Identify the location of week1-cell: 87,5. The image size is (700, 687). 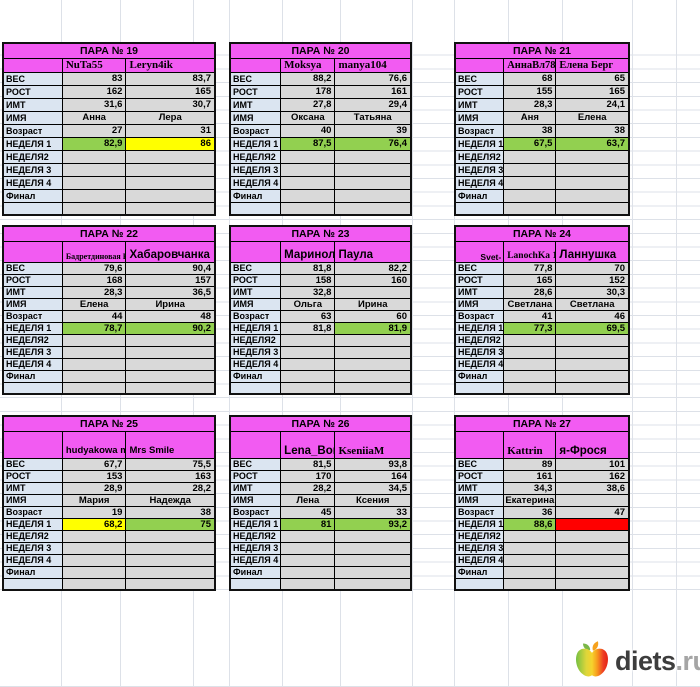
(308, 143).